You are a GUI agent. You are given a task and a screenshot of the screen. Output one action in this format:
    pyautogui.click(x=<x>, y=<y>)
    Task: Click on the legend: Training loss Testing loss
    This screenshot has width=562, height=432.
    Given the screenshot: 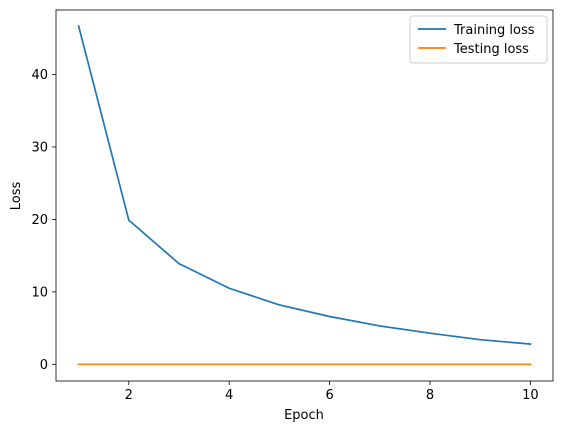 What is the action you would take?
    pyautogui.click(x=478, y=39)
    